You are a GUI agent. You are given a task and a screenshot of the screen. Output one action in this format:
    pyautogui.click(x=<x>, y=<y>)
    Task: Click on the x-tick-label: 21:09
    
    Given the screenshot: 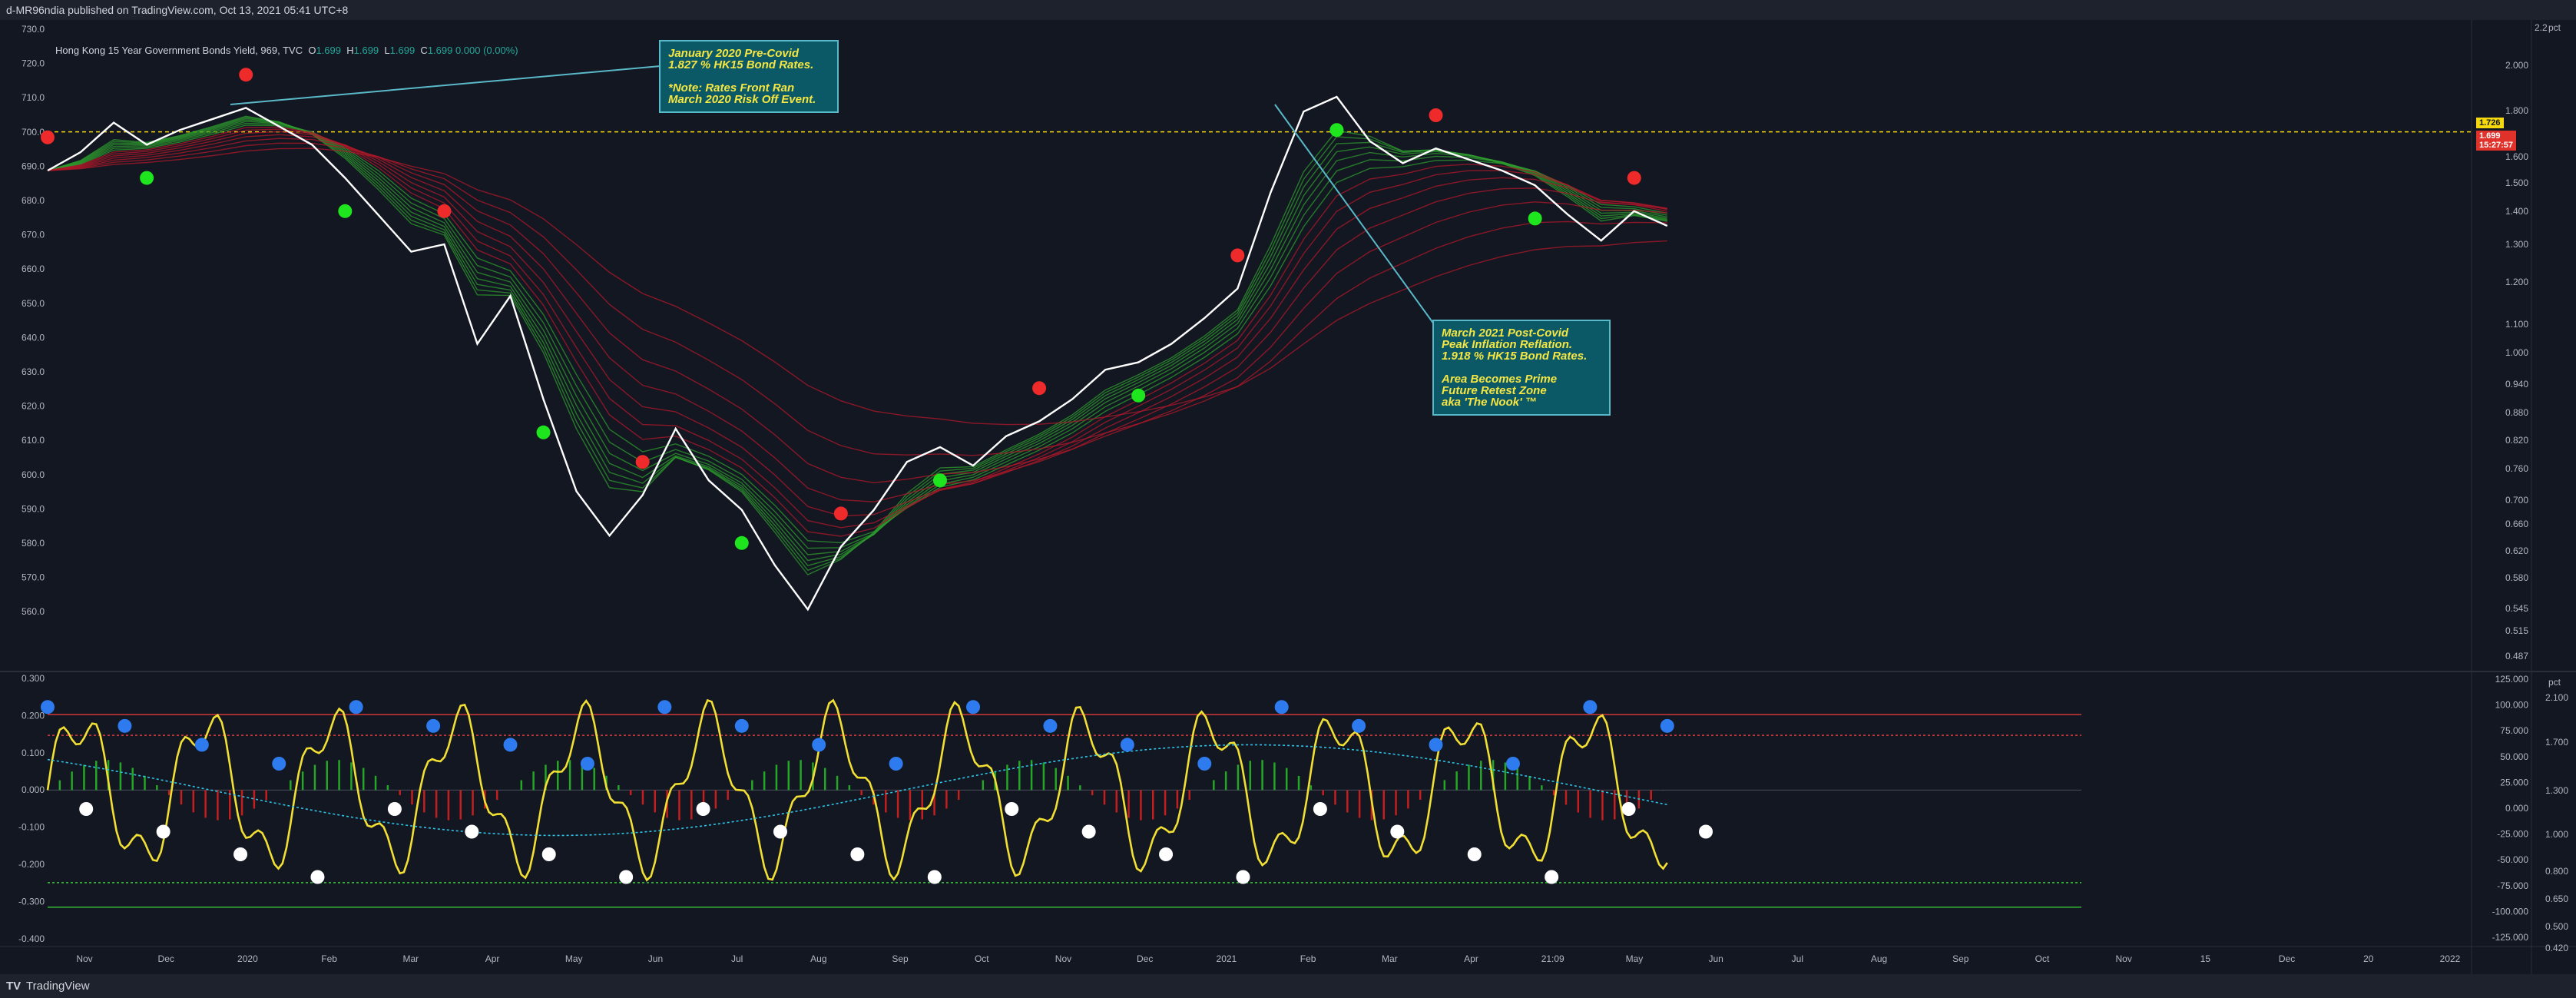 What is the action you would take?
    pyautogui.click(x=1552, y=958)
    